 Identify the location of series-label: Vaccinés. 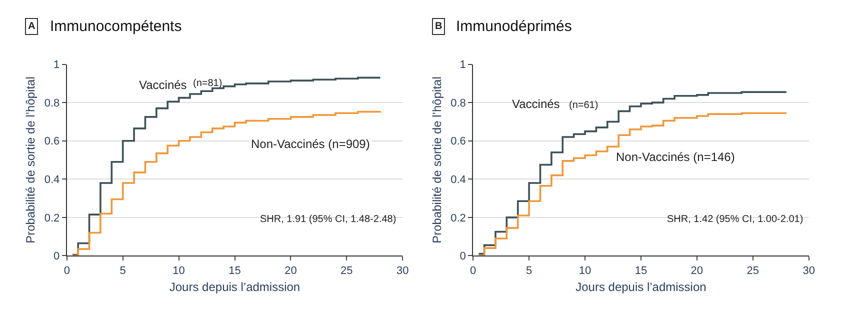
(163, 85).